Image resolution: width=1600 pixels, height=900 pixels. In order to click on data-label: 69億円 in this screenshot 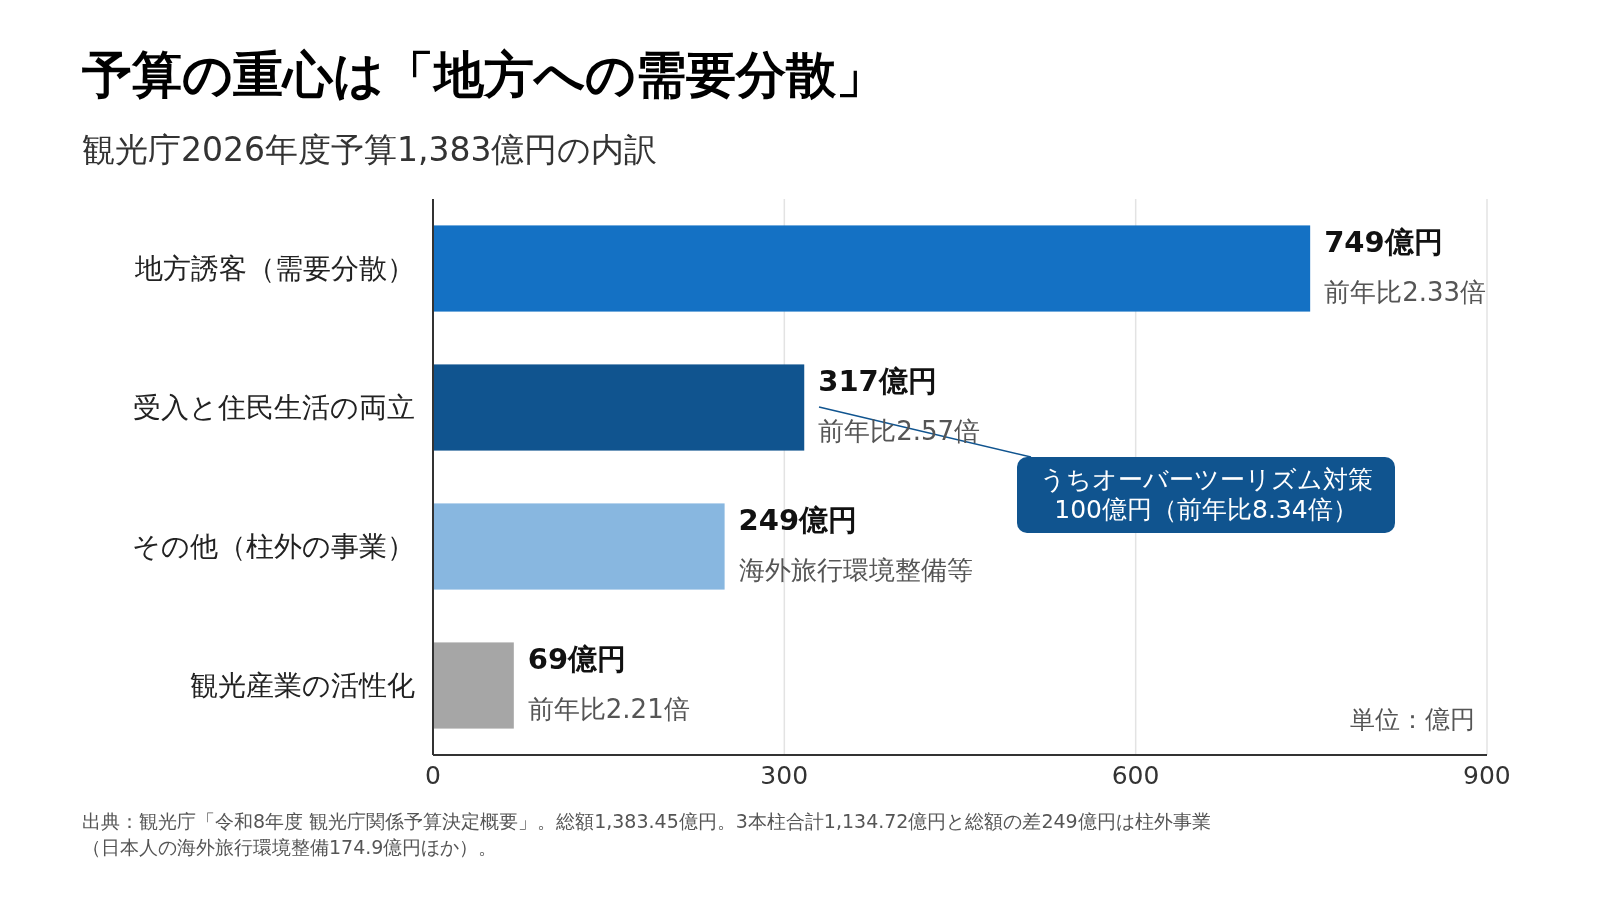, I will do `click(577, 659)`.